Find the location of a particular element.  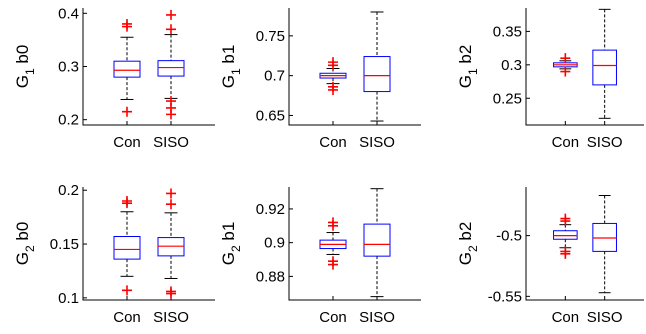

subplot-3: 0.25 0.3 0.35 G1 b2 Con SISO is located at coordinates (550, 79).